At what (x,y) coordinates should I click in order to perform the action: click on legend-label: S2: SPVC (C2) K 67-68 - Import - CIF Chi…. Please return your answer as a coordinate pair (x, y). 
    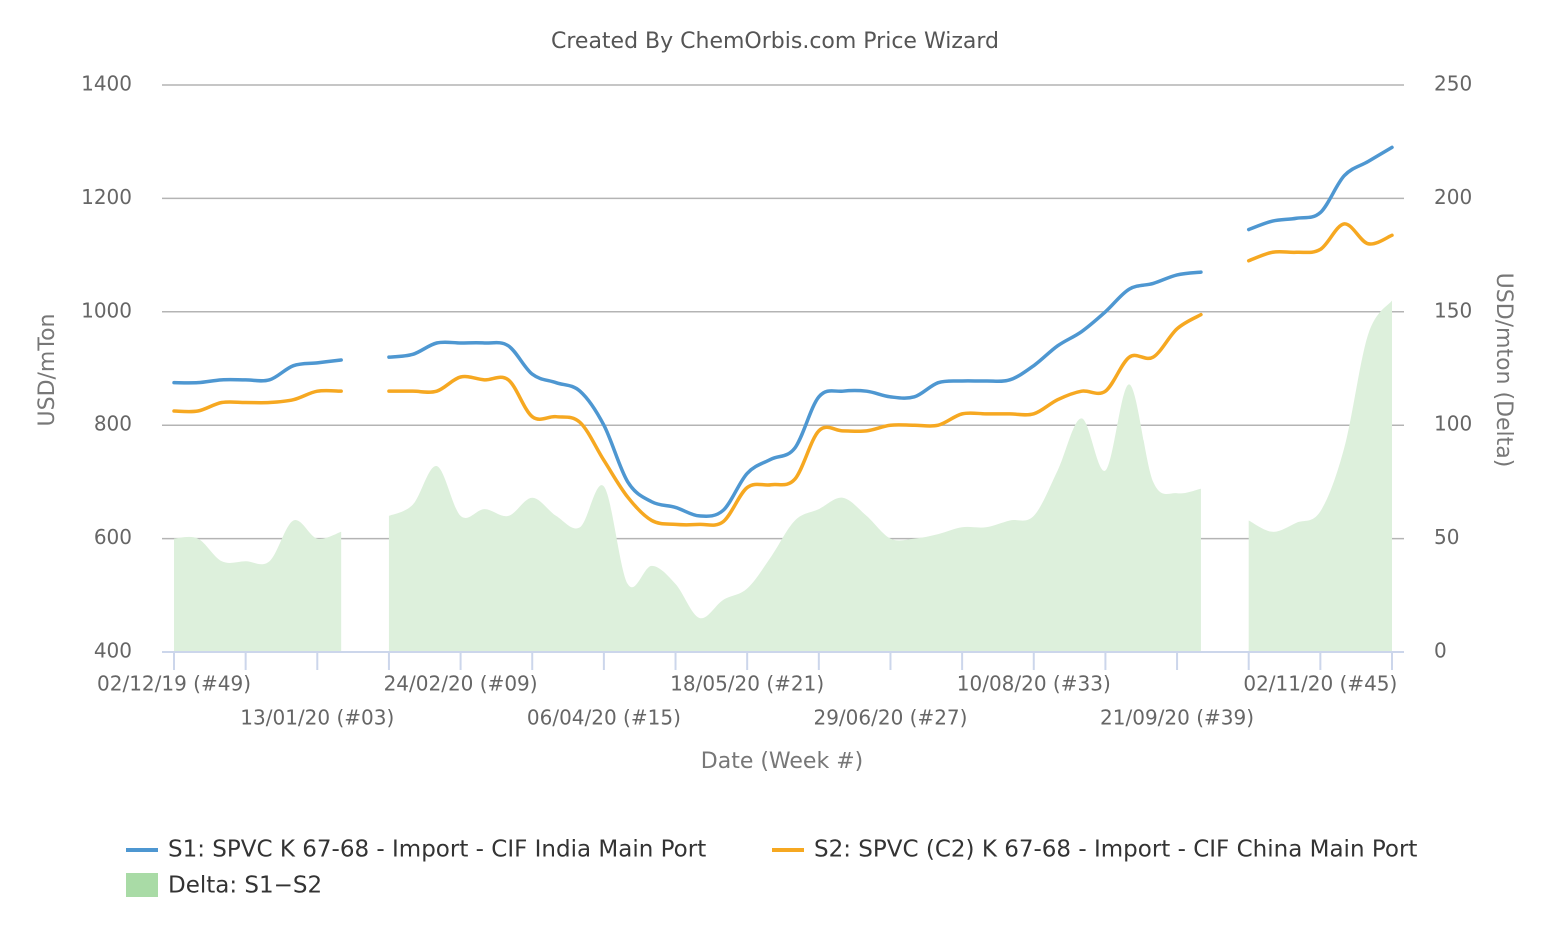
    Looking at the image, I should click on (1115, 850).